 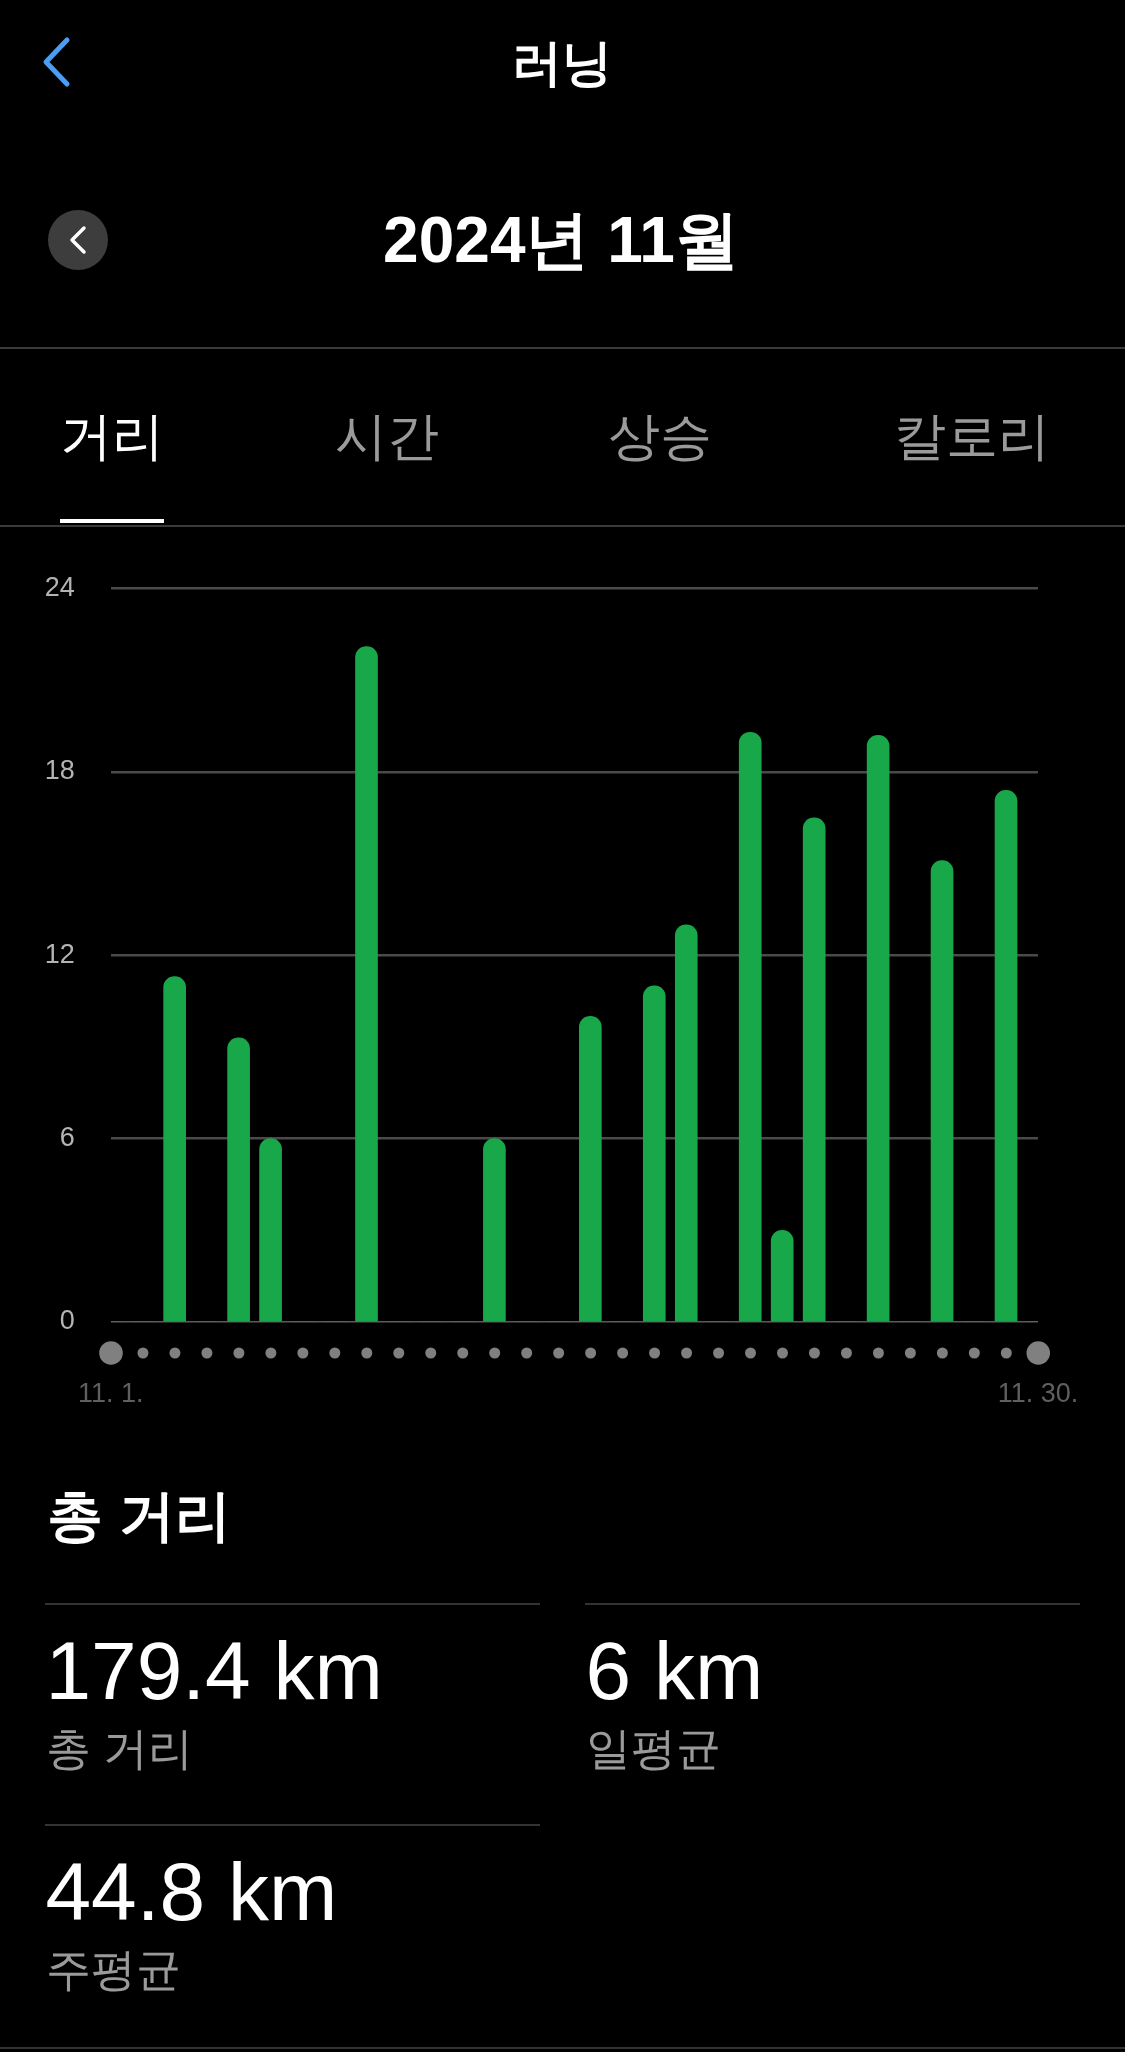 What do you see at coordinates (214, 1670) in the screenshot?
I see `text: 179.4 km` at bounding box center [214, 1670].